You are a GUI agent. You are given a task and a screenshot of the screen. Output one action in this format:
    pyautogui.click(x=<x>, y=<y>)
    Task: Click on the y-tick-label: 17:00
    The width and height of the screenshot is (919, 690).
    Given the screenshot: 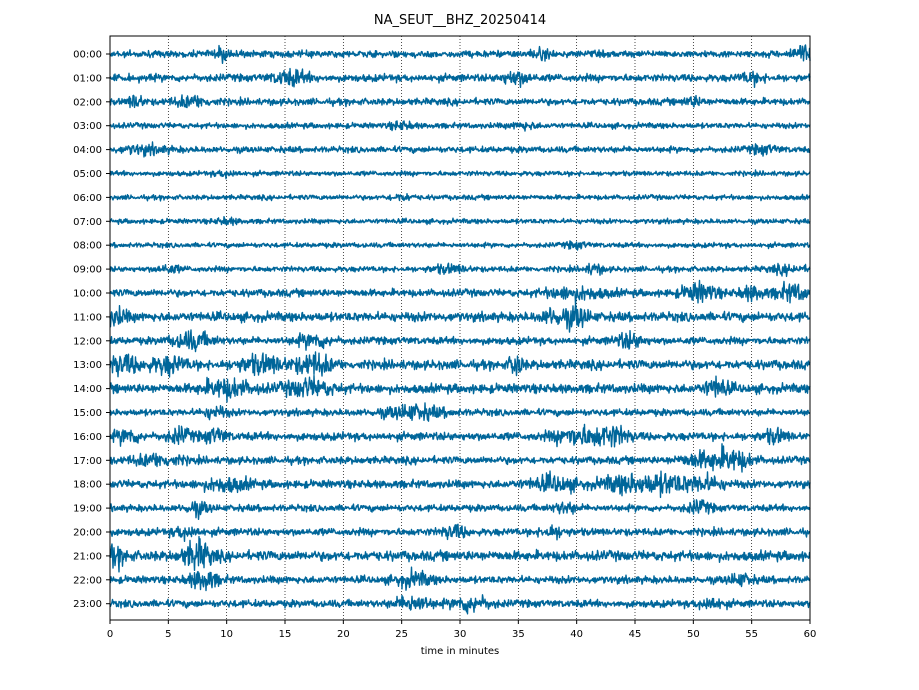 What is the action you would take?
    pyautogui.click(x=87, y=461)
    